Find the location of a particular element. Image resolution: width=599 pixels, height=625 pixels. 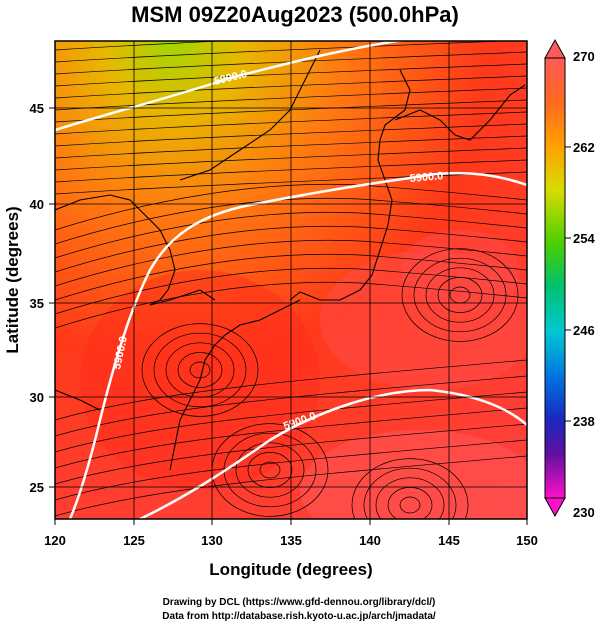

x-tick-label: 125 is located at coordinates (134, 540).